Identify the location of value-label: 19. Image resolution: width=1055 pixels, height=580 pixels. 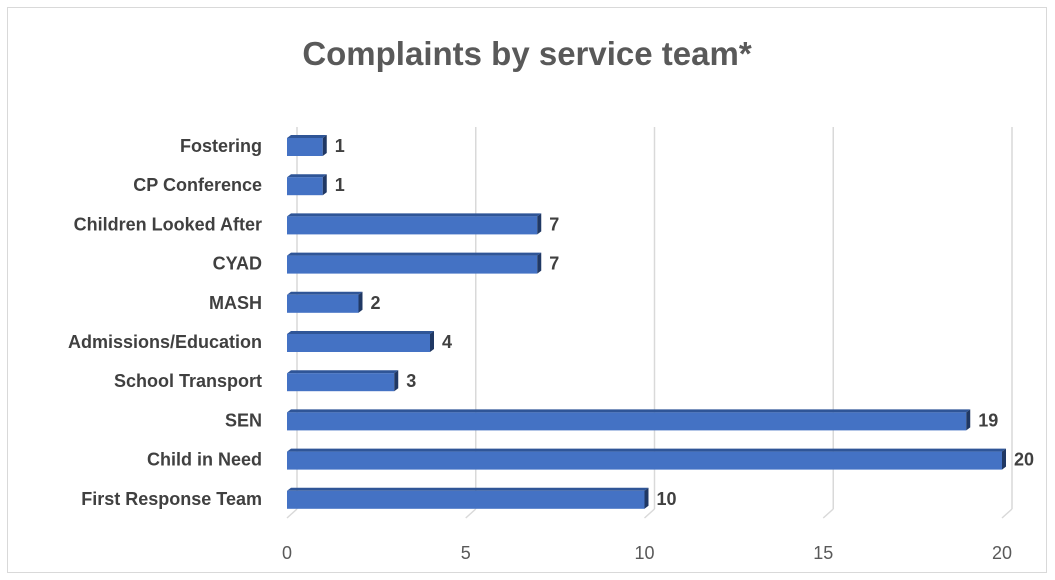
(988, 420).